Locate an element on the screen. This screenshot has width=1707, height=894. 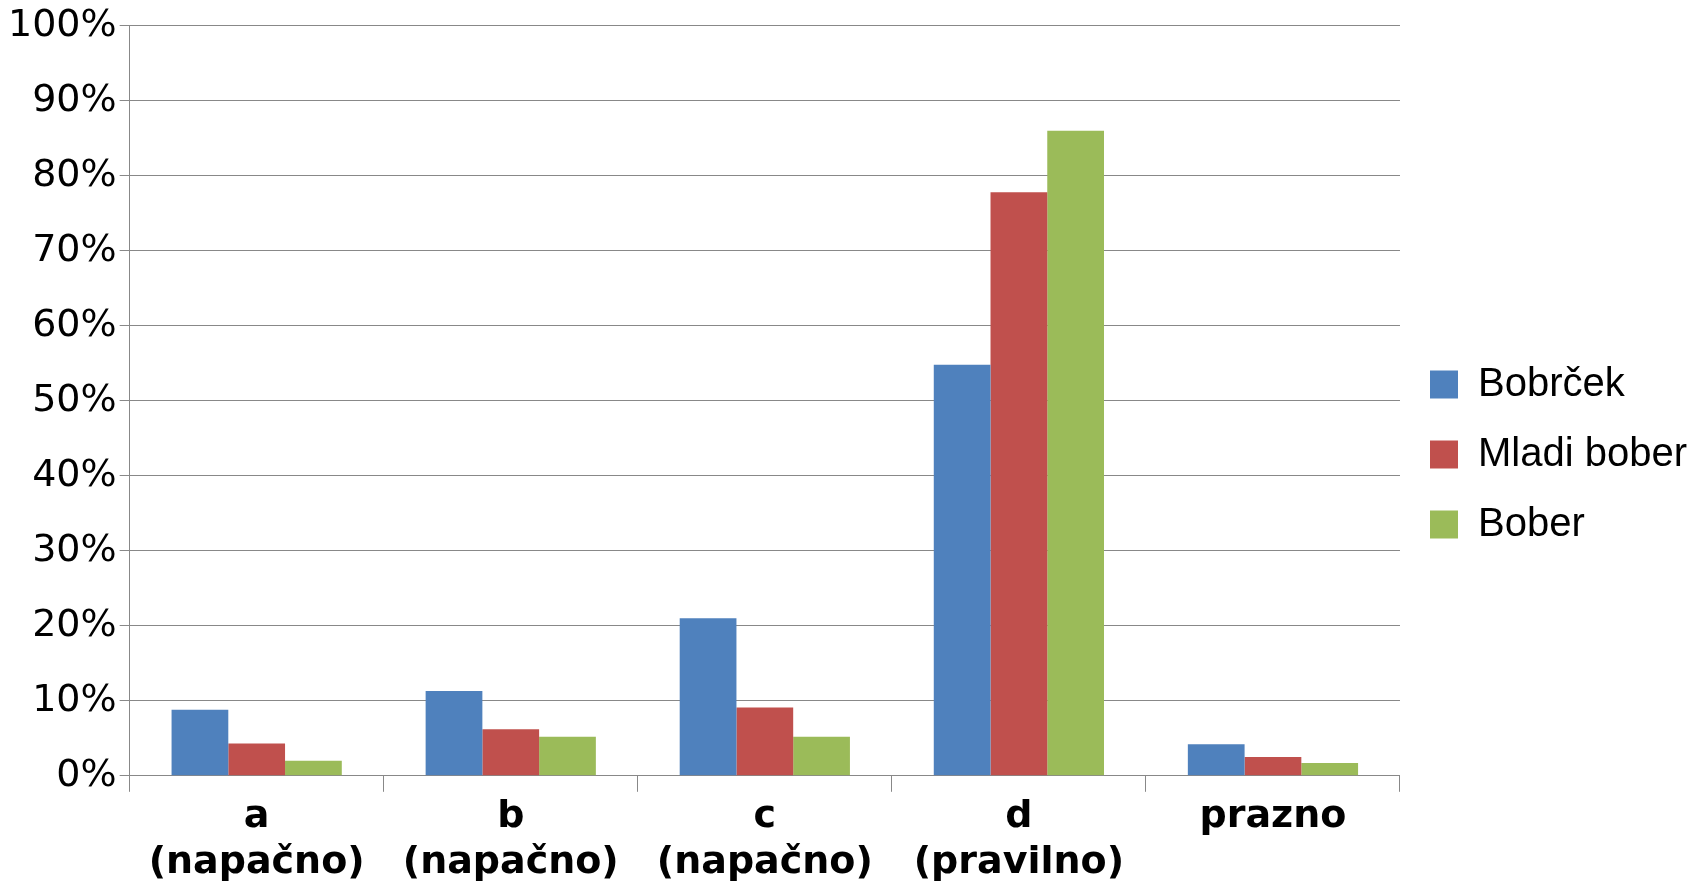
y-tick-label: 50% is located at coordinates (74, 397).